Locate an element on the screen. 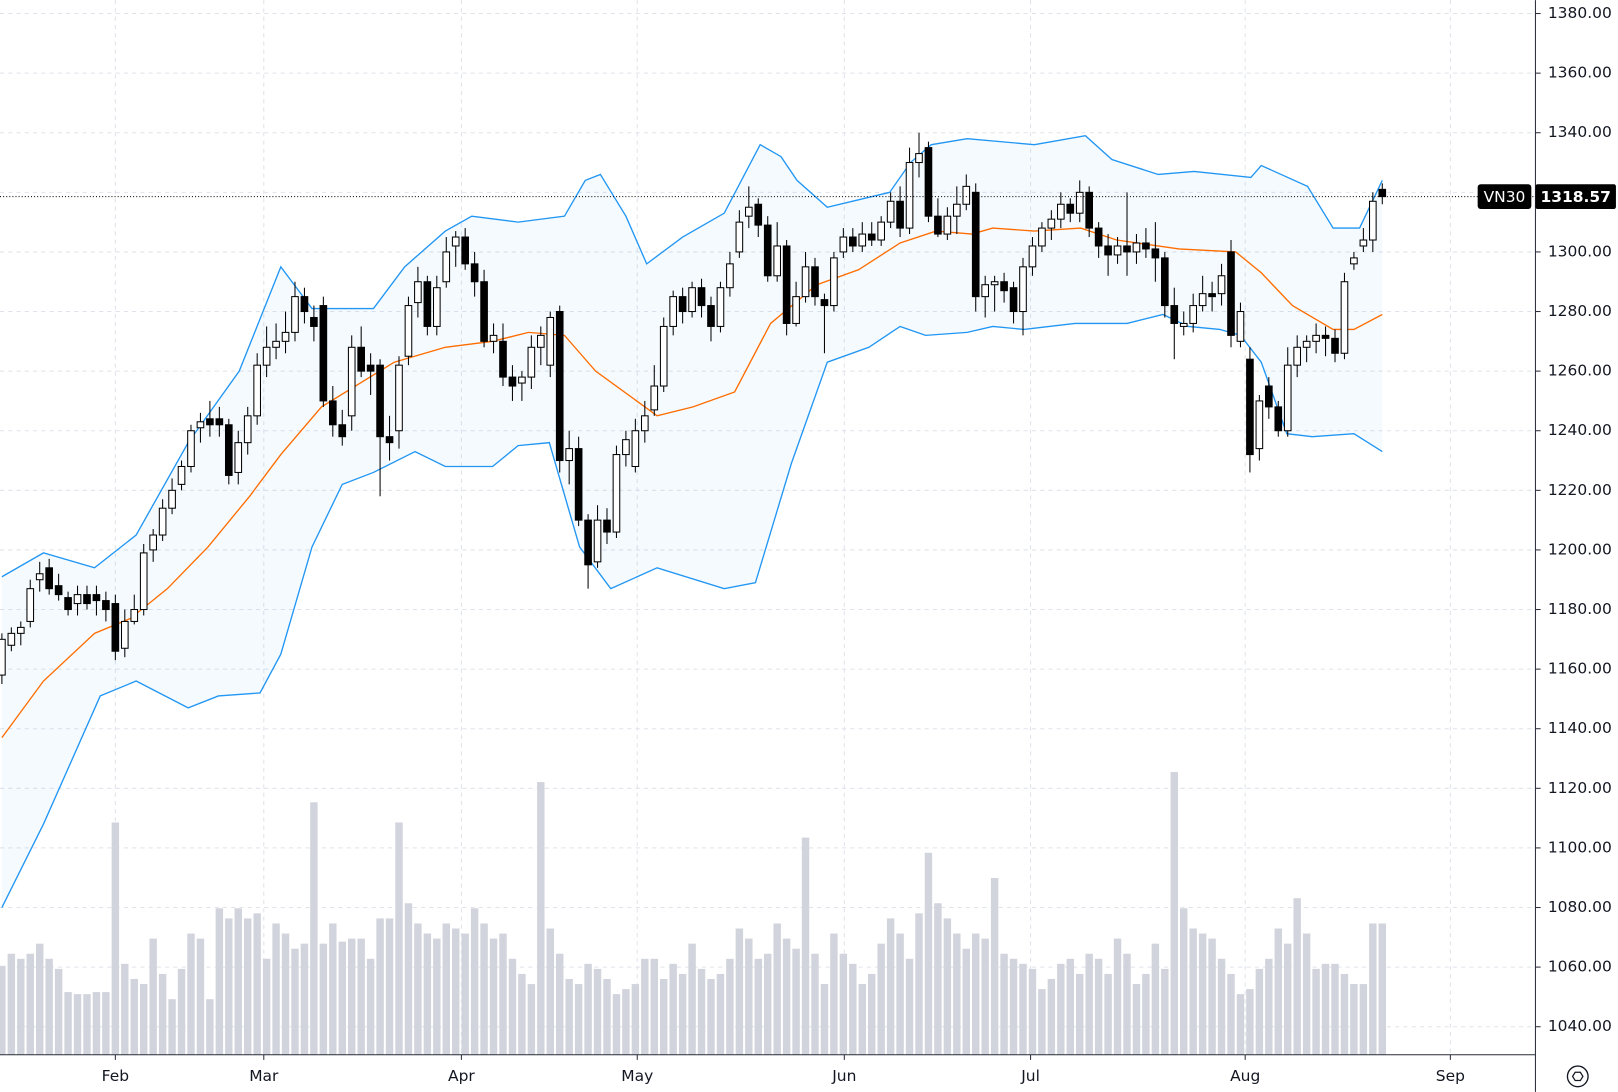 The height and width of the screenshot is (1092, 1618). y-tick-label: 1080.00 is located at coordinates (1580, 907).